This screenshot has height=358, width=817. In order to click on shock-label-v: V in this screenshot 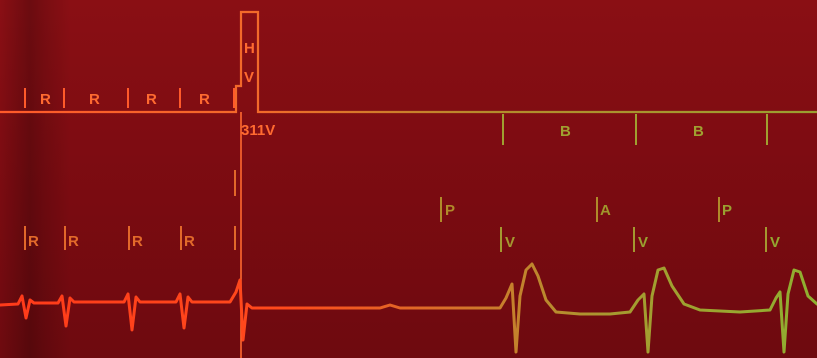, I will do `click(249, 77)`.